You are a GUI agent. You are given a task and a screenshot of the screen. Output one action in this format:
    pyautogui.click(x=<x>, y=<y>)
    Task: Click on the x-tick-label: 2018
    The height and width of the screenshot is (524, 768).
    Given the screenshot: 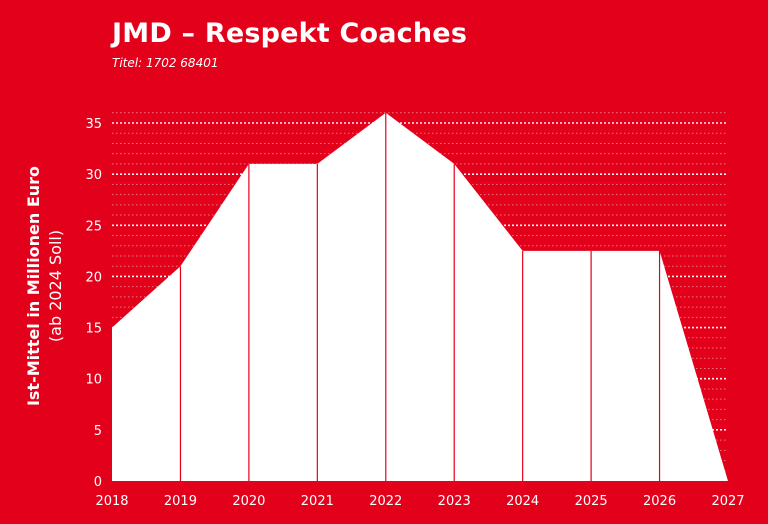 What is the action you would take?
    pyautogui.click(x=111, y=501)
    